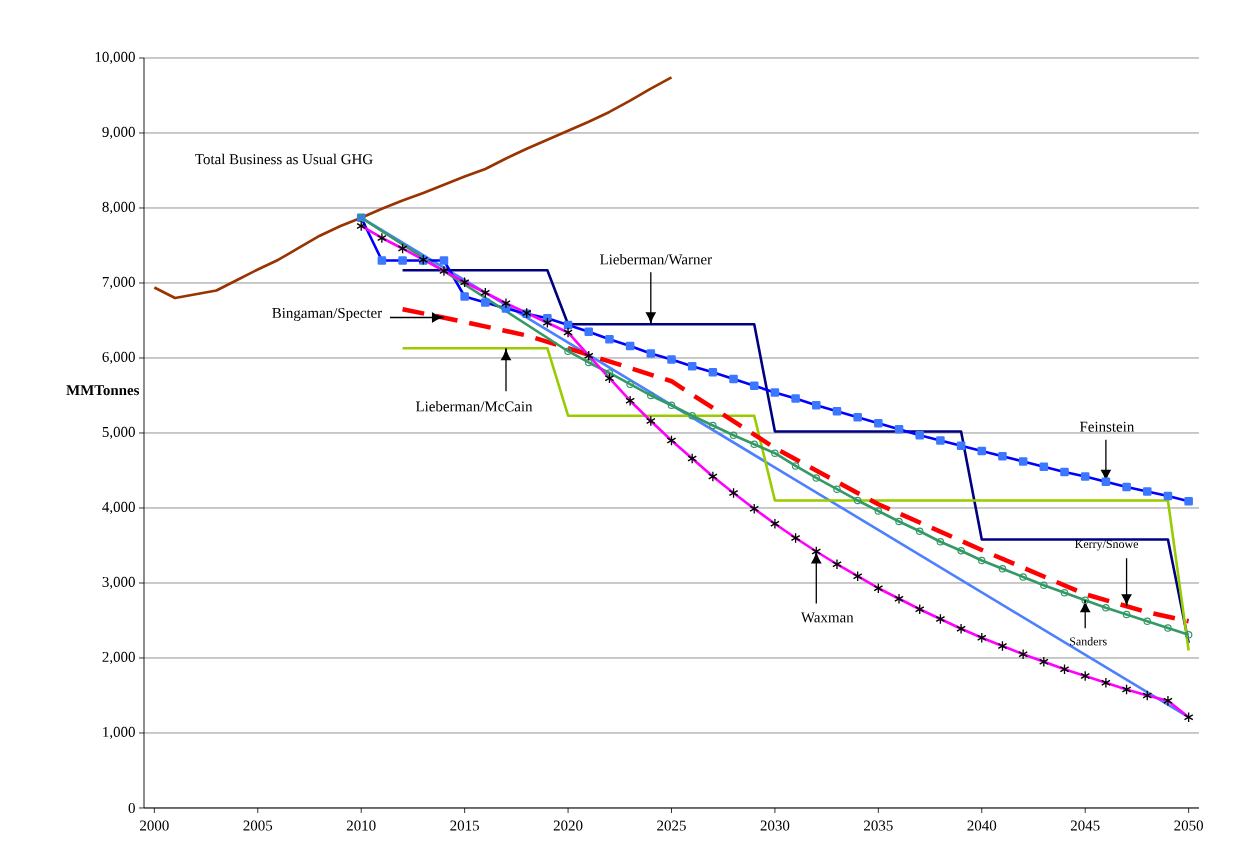 The width and height of the screenshot is (1253, 859). Describe the element at coordinates (878, 825) in the screenshot. I see `x-tick-label: 2035` at that location.